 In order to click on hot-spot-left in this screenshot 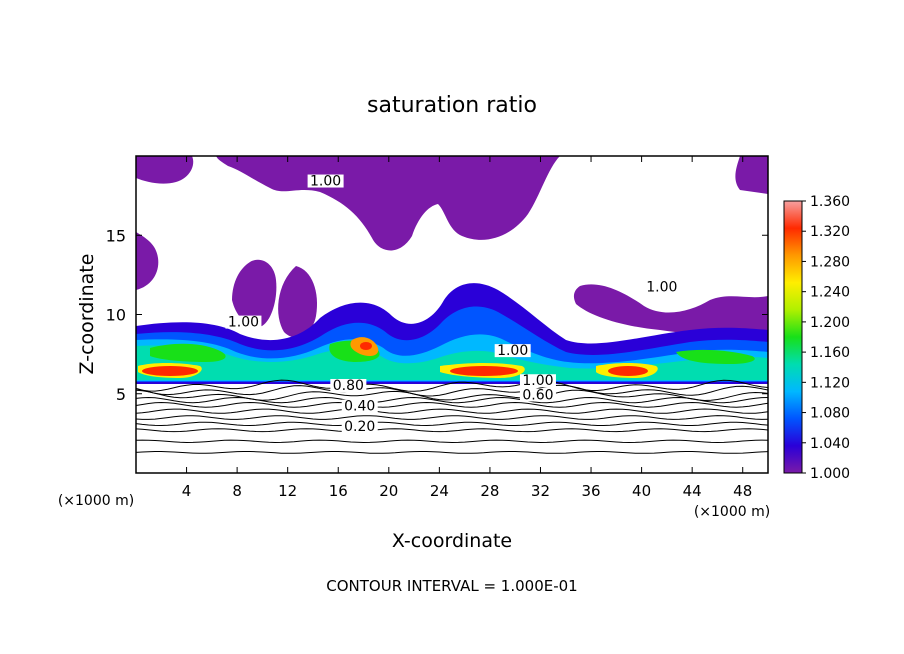, I will do `click(170, 371)`.